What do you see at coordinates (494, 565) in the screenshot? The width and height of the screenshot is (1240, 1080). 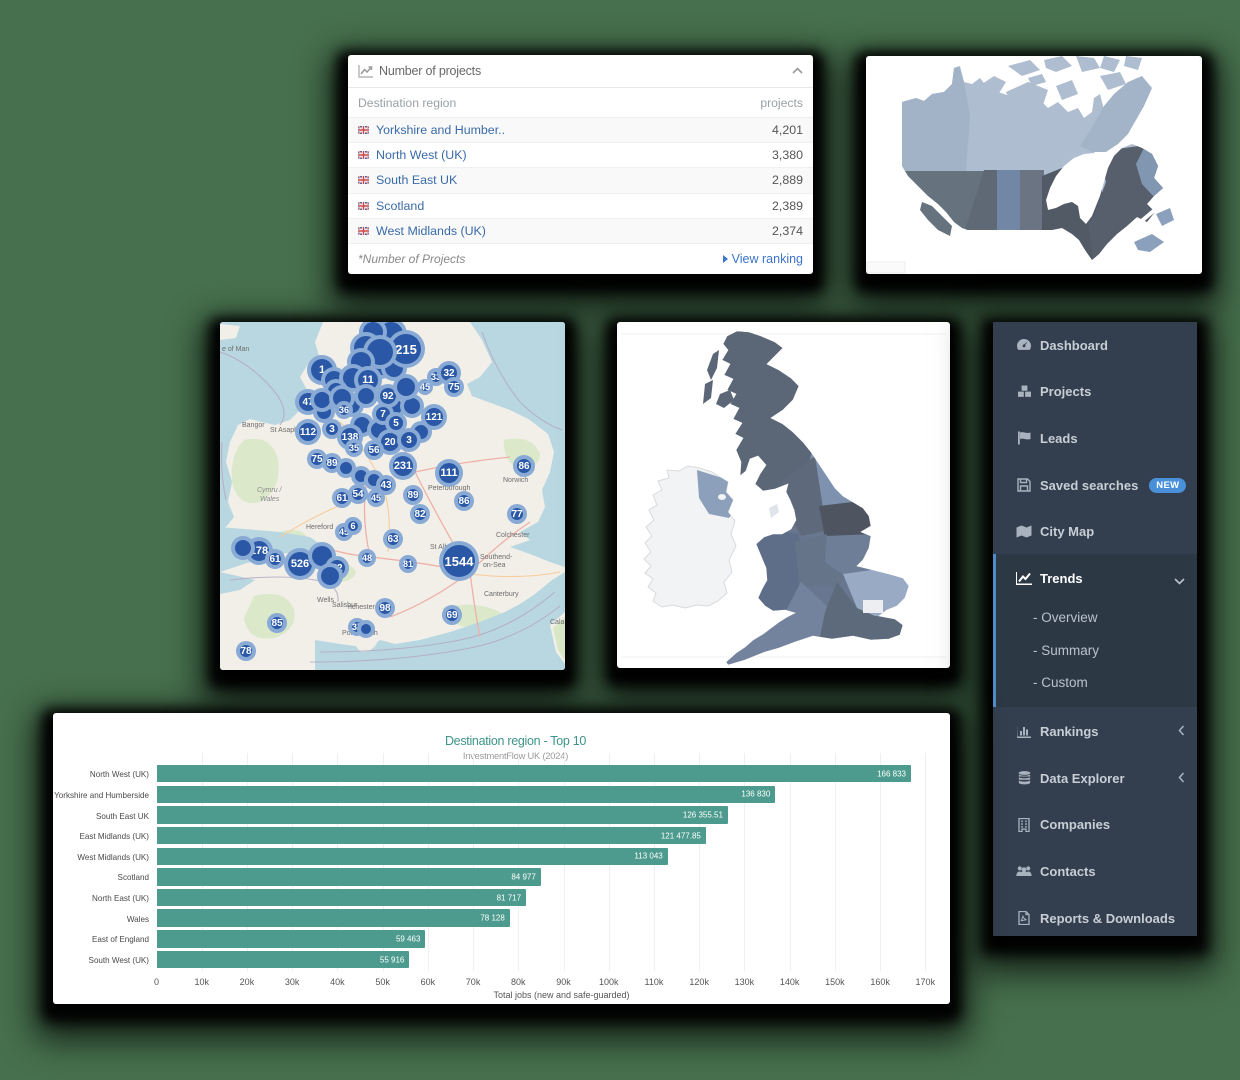 I see `svg-text: on-Sea` at bounding box center [494, 565].